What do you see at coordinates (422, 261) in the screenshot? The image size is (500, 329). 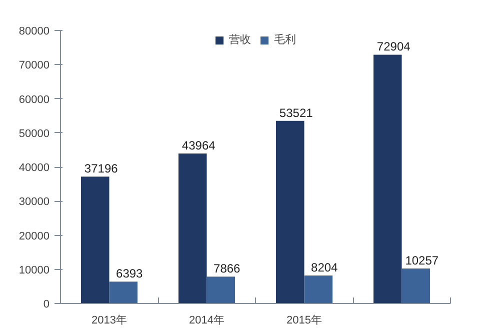 I see `data-label: 10257` at bounding box center [422, 261].